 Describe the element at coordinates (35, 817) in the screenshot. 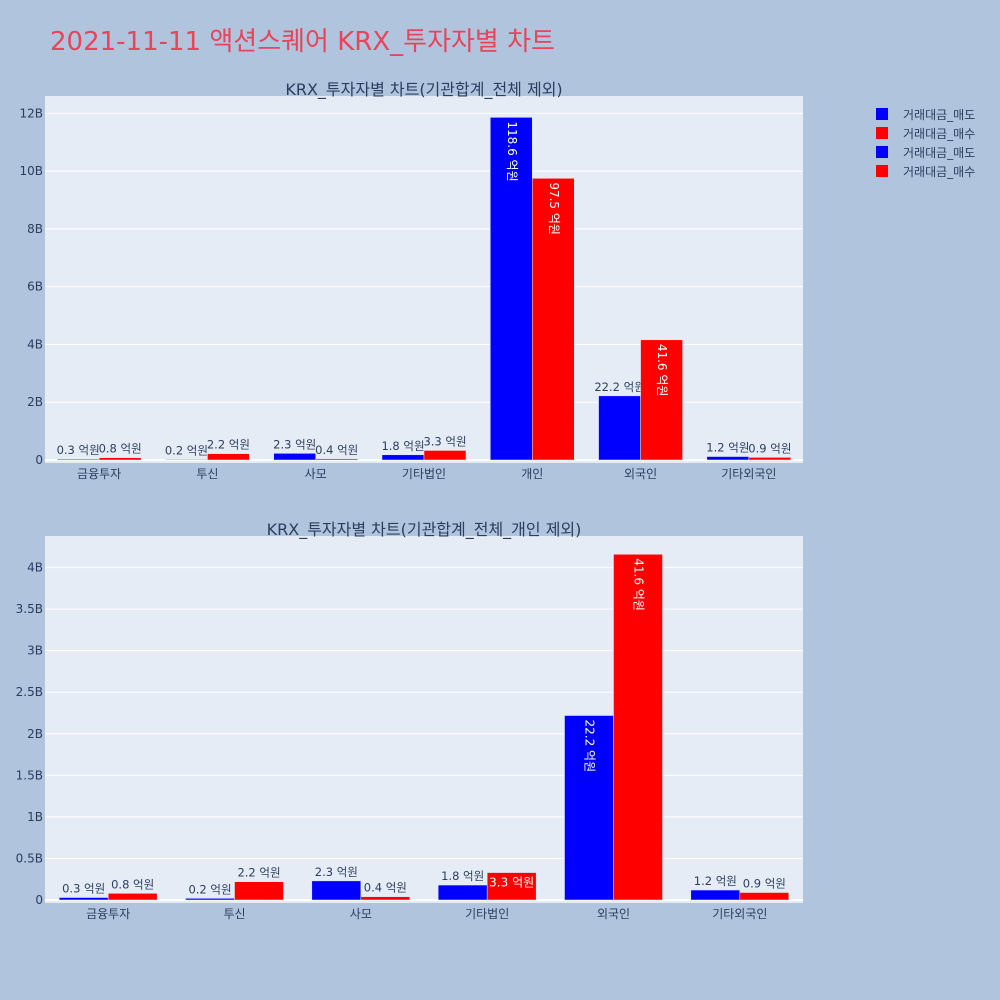

I see `y-tick-label: 1B` at that location.